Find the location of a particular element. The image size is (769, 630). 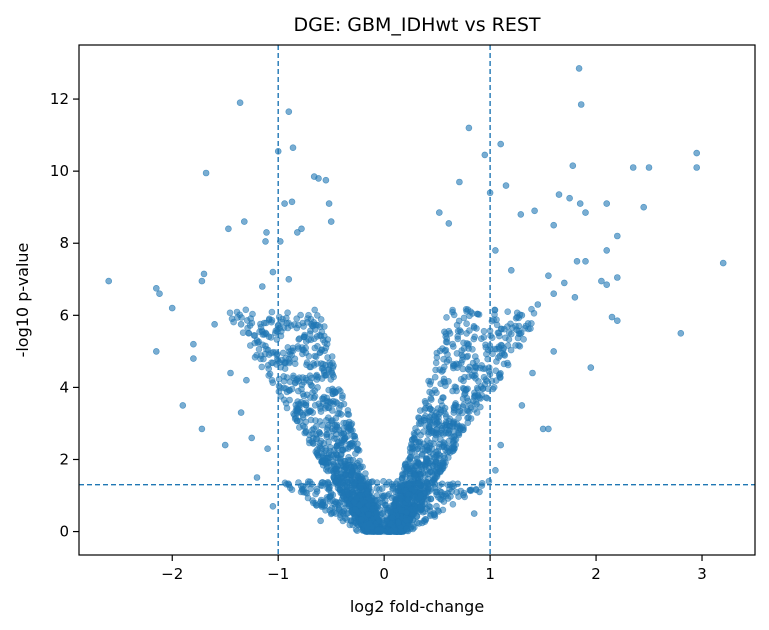

scatter-core is located at coordinates (382, 420).